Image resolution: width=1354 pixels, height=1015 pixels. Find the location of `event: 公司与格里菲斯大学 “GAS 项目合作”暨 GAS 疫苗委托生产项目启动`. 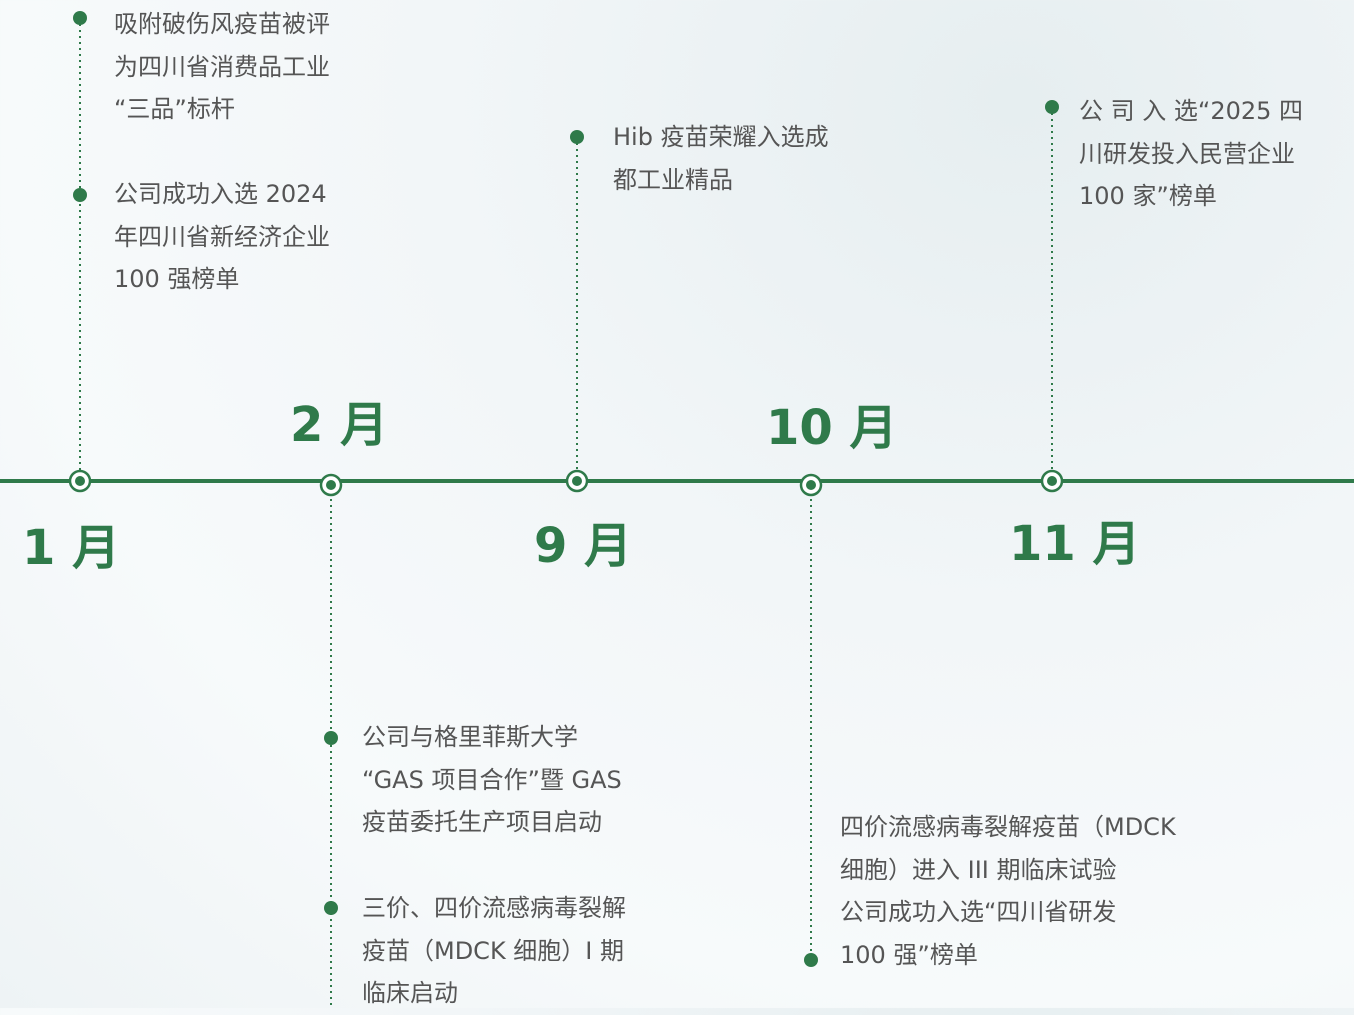

event: 公司与格里菲斯大学 “GAS 项目合作”暨 GAS 疫苗委托生产项目启动 is located at coordinates (492, 780).